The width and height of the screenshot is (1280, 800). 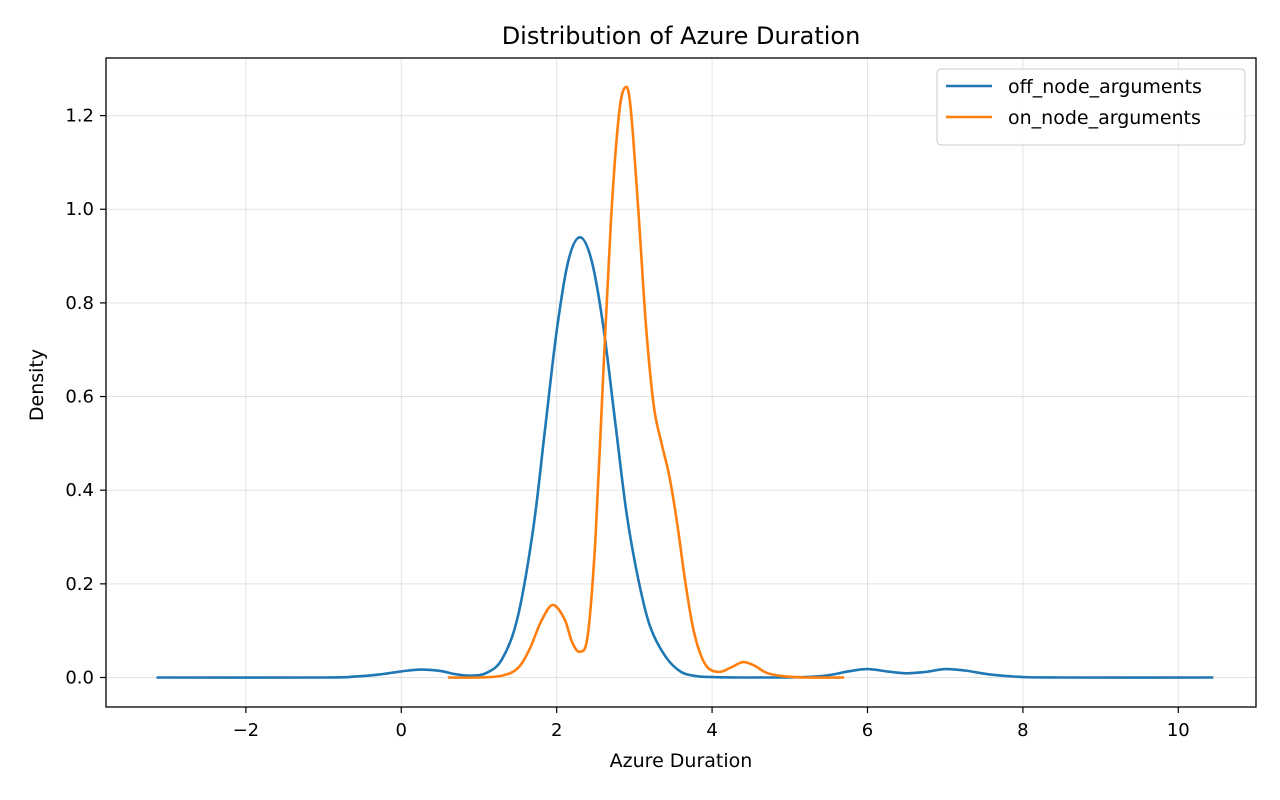 I want to click on y-axis-ticks: 0.0 0.2 0.4 0.6 0.8 1.0 1.2, so click(x=85, y=397).